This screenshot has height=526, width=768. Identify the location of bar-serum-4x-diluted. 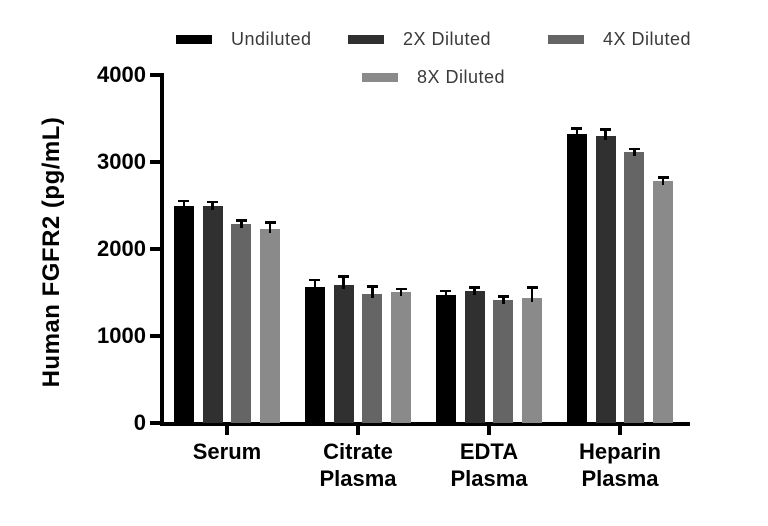
(241, 323).